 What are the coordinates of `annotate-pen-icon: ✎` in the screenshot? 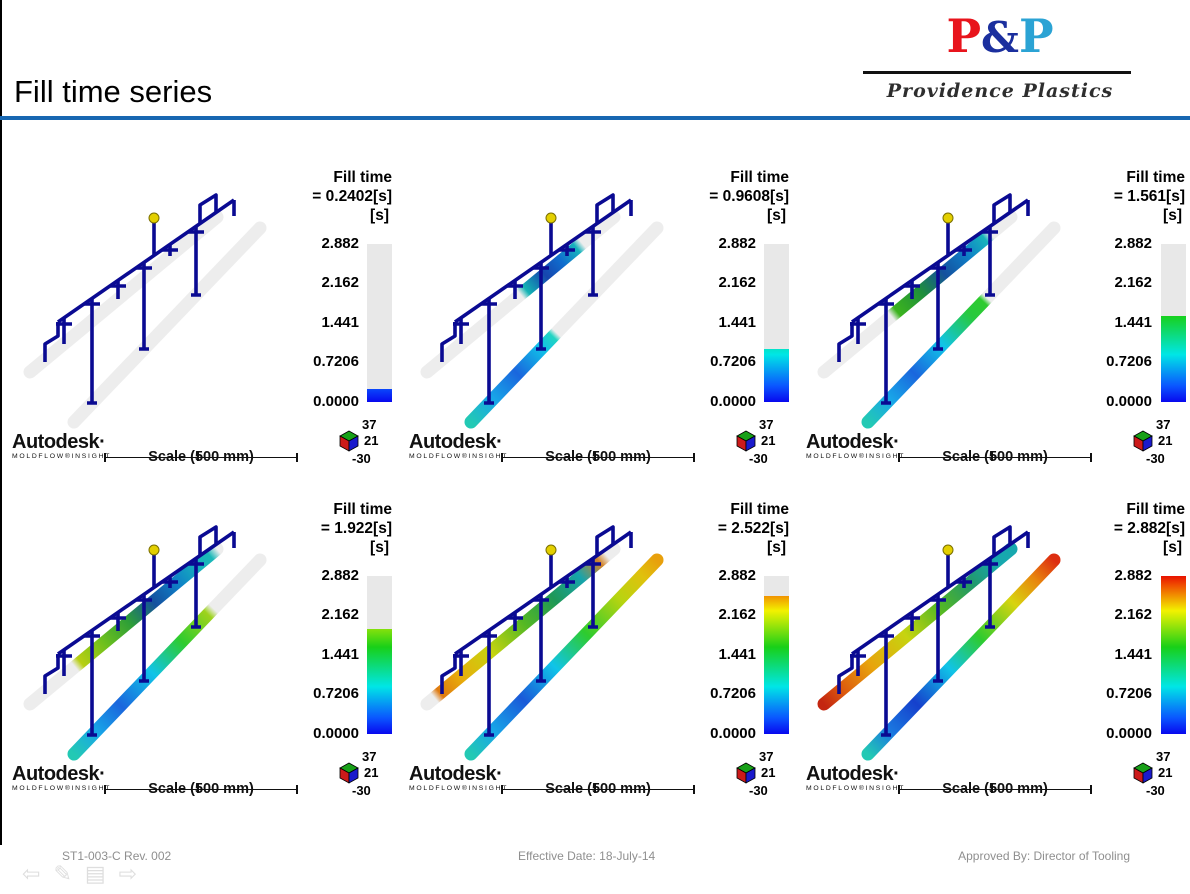 It's located at (62, 873).